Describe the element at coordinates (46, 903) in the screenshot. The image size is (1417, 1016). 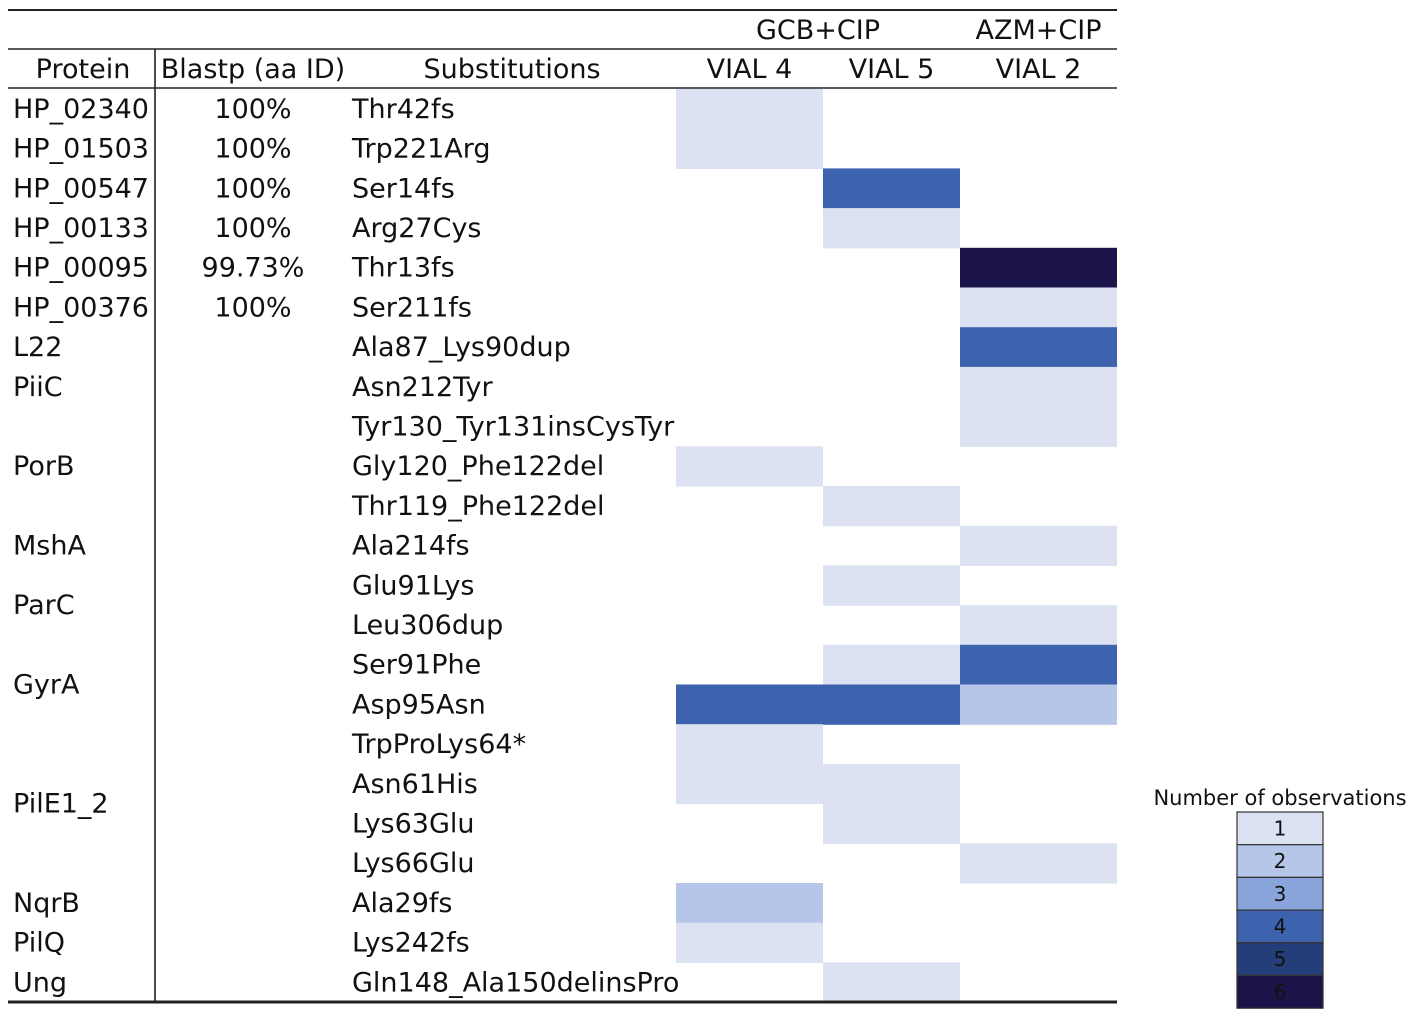
I see `protein-label: NqrB` at that location.